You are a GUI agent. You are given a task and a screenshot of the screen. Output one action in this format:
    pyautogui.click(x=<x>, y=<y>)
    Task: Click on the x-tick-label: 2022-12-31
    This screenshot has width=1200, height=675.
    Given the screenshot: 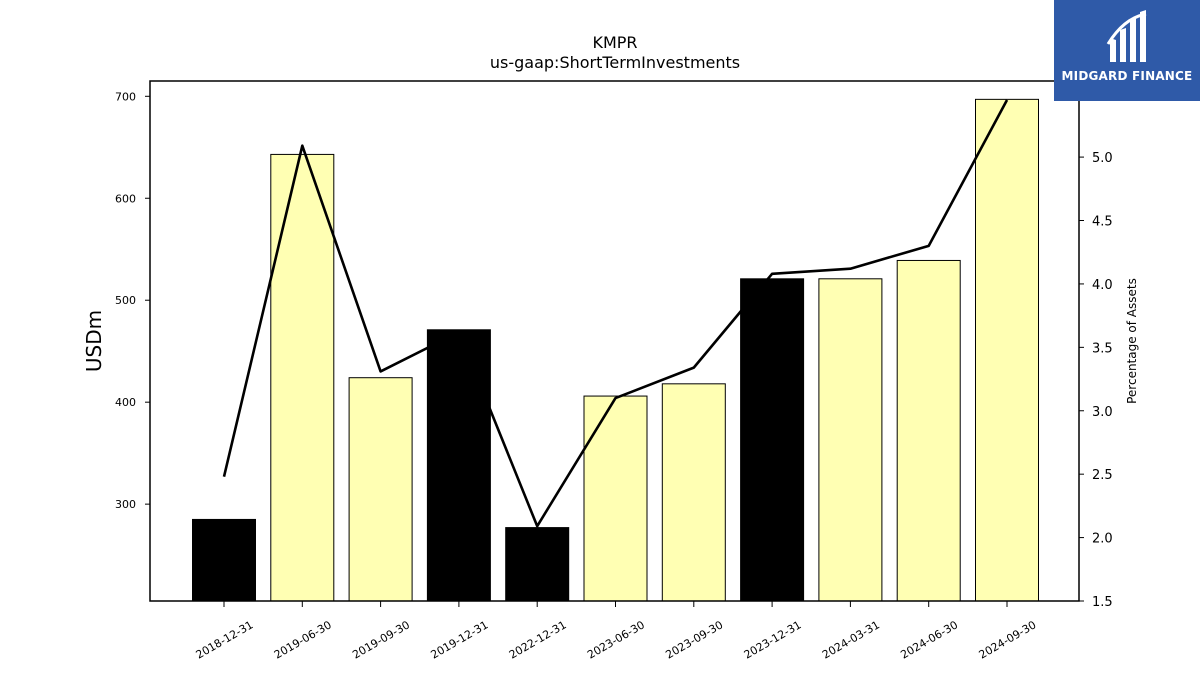 What is the action you would take?
    pyautogui.click(x=538, y=639)
    